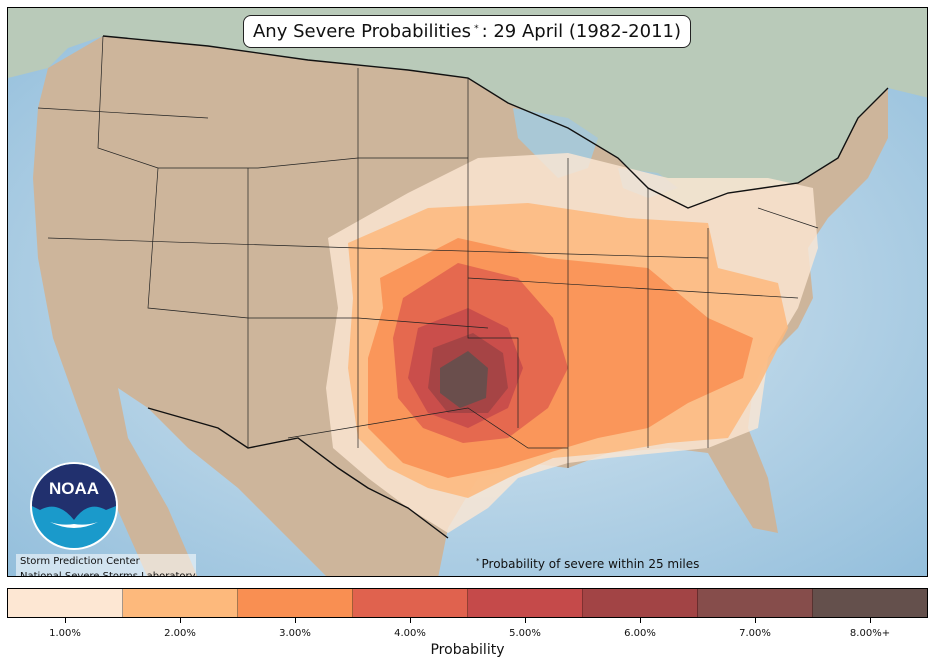 This screenshot has width=935, height=665. I want to click on noaa-logo-text: NOAA, so click(74, 488).